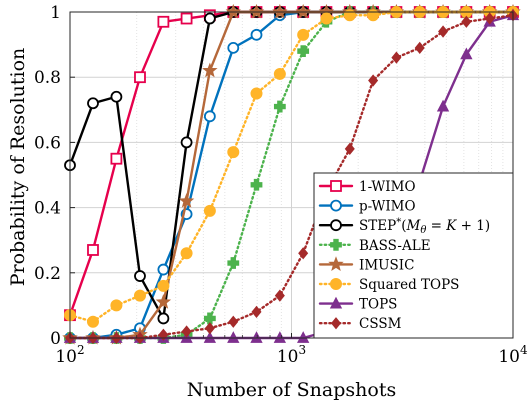 Image resolution: width=532 pixels, height=410 pixels. I want to click on legend-entry: CSSM, so click(360, 324).